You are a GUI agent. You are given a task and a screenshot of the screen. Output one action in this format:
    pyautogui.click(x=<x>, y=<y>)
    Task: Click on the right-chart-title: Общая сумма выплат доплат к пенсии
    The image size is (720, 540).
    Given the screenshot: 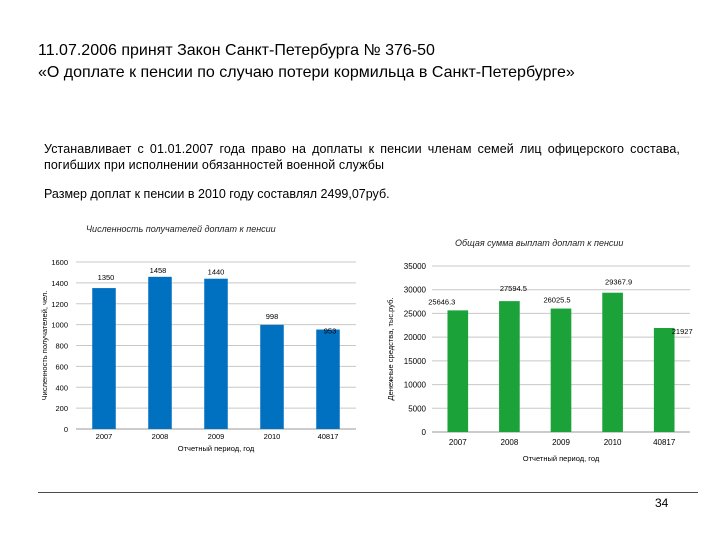 What is the action you would take?
    pyautogui.click(x=539, y=243)
    